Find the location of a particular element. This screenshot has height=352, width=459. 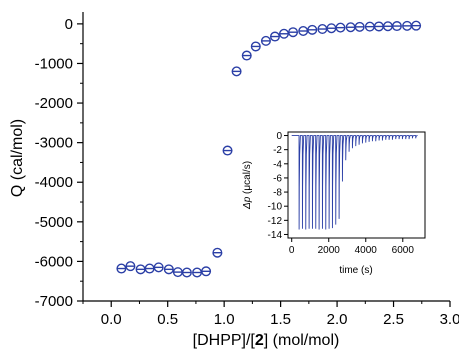

main-x-tick-label: 1.5 is located at coordinates (280, 319).